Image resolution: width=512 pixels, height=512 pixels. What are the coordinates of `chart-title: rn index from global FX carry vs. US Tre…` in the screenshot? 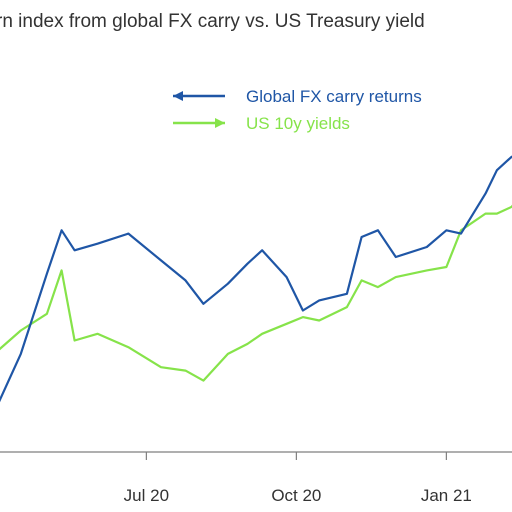 It's located at (212, 21).